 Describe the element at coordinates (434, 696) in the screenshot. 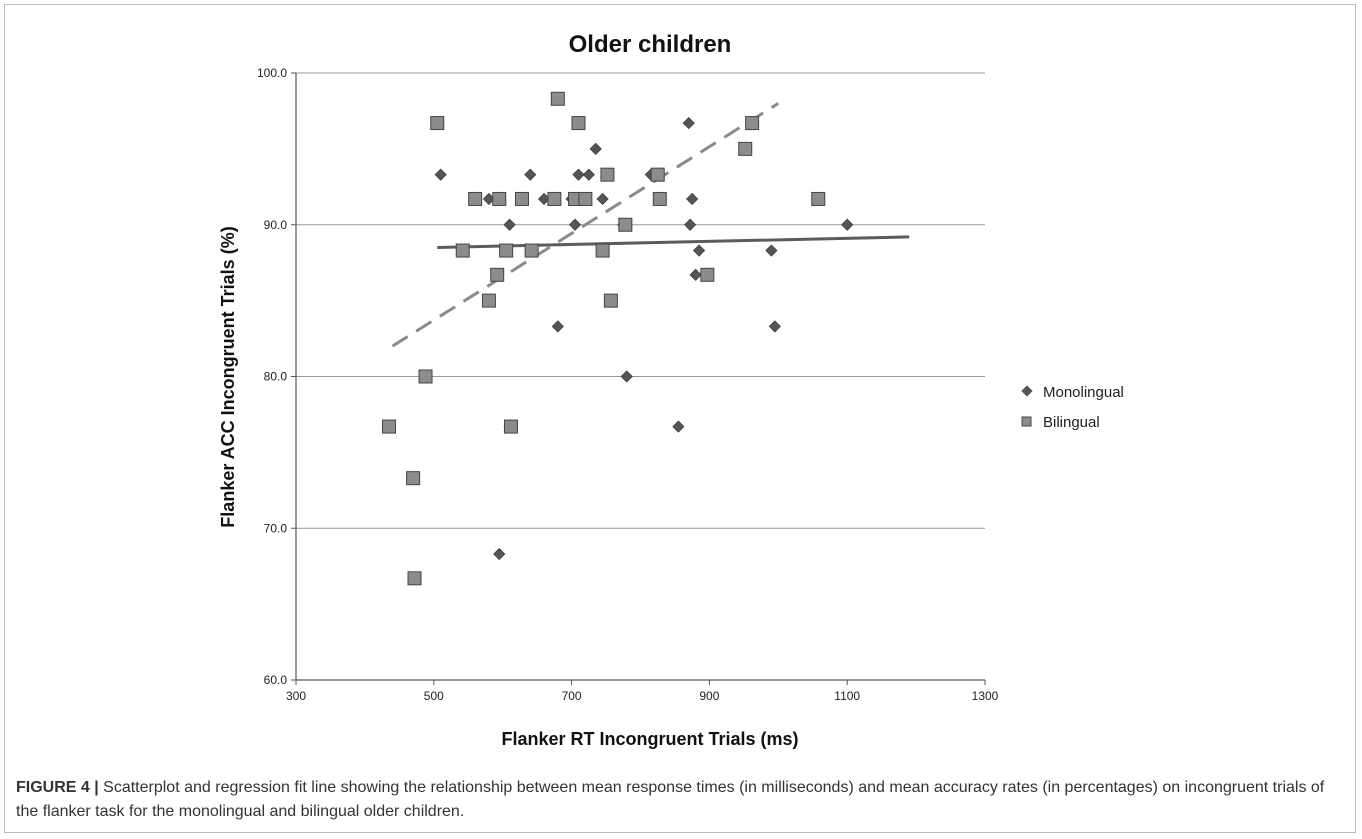

I see `x-tick-label: 500` at that location.